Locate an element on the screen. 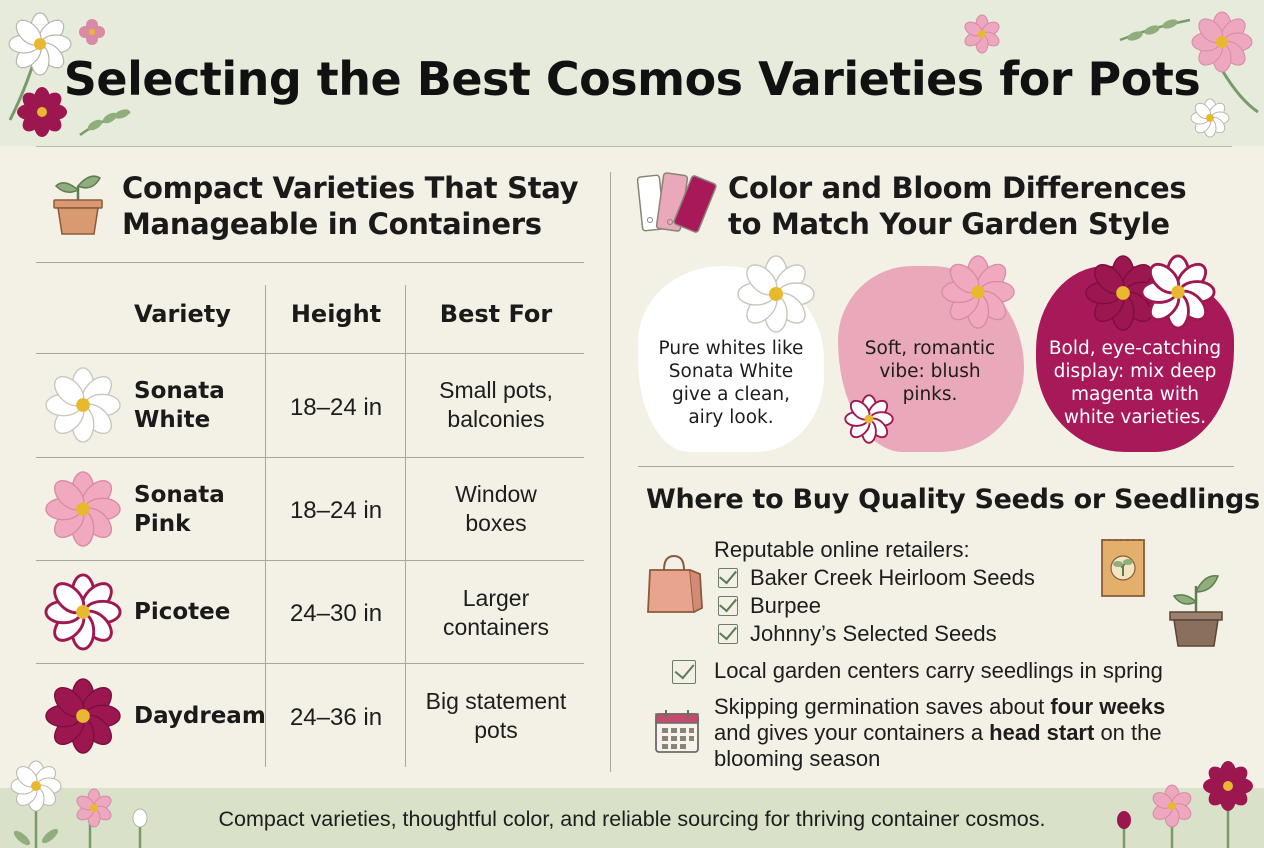 This screenshot has width=1264, height=848. variety-name-line: Picotee is located at coordinates (182, 612).